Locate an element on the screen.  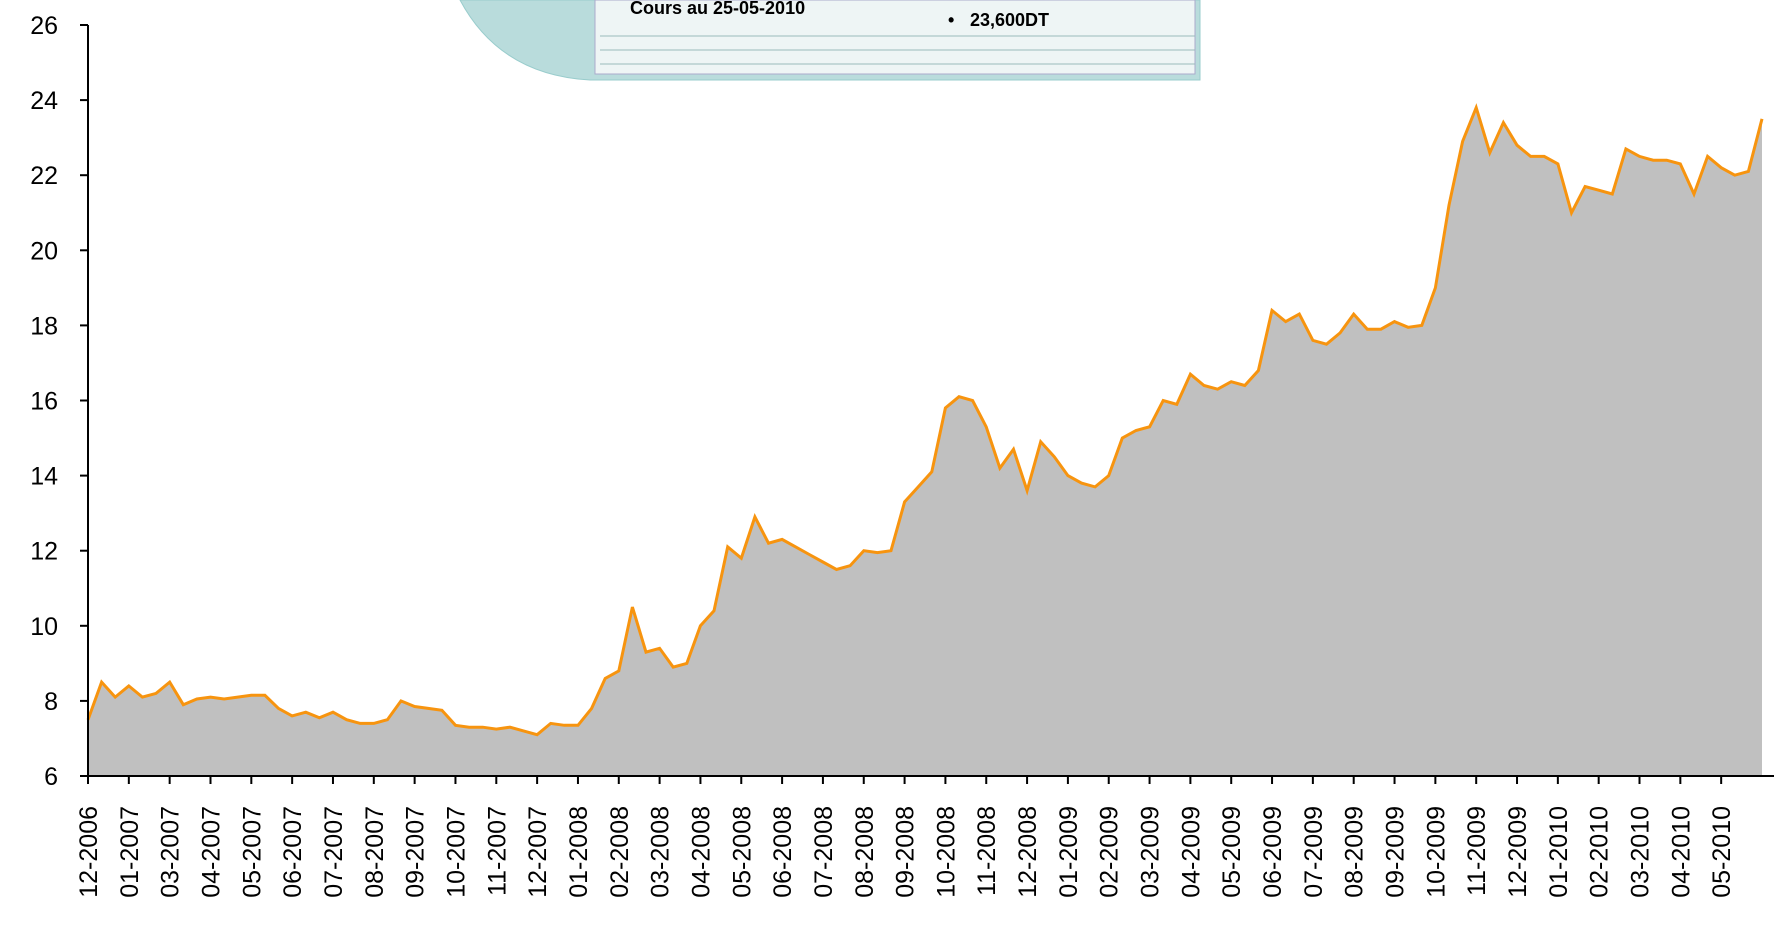
x-tick-label: 05-2007 is located at coordinates (252, 852).